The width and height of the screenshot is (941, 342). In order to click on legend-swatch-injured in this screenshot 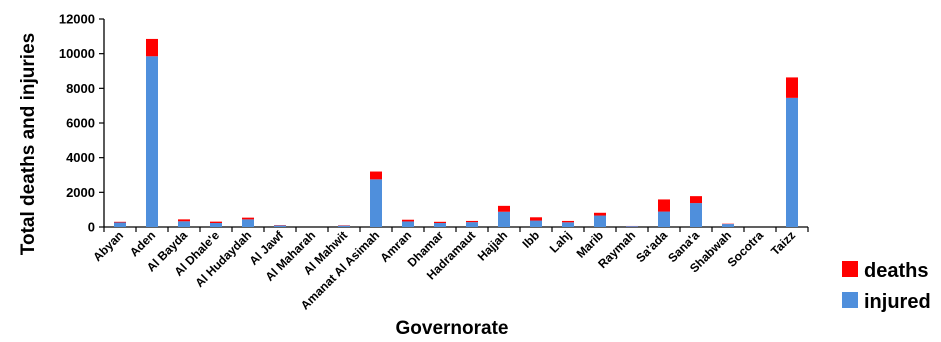, I will do `click(850, 300)`.